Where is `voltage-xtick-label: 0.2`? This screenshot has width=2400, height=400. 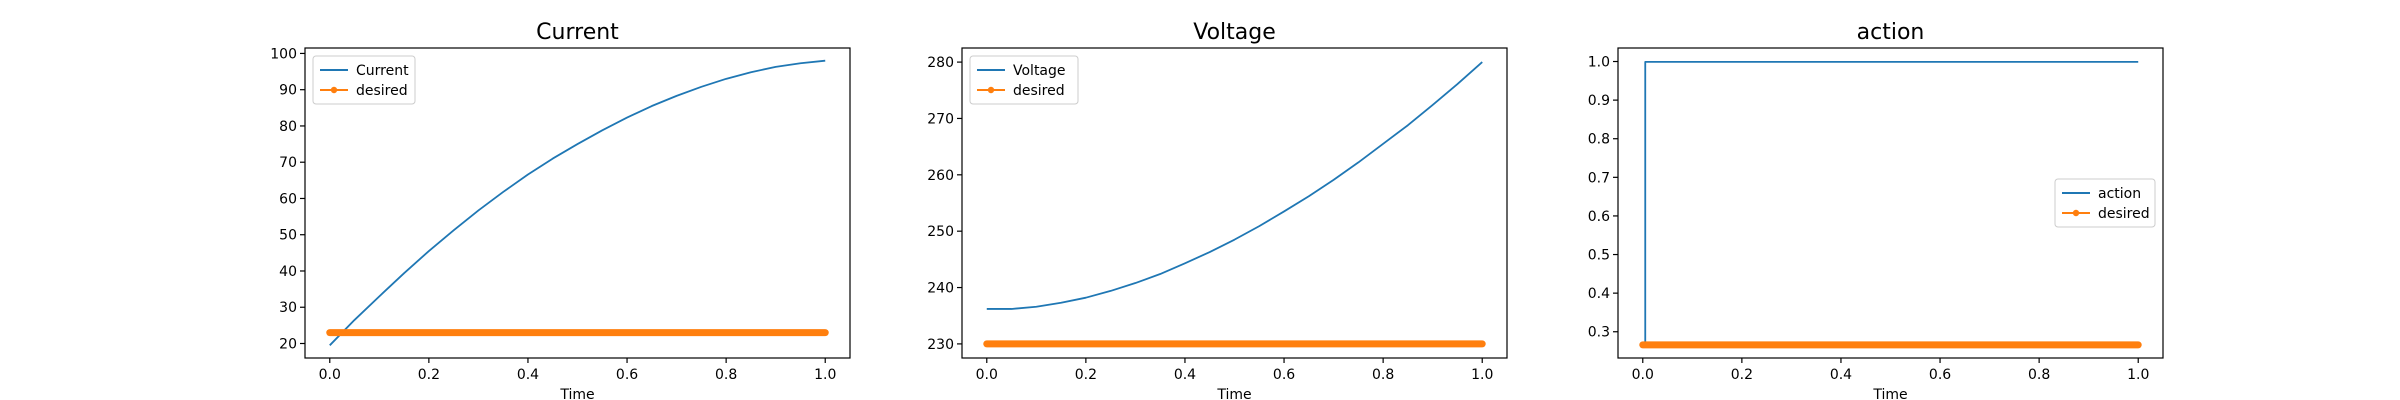 voltage-xtick-label: 0.2 is located at coordinates (1086, 375).